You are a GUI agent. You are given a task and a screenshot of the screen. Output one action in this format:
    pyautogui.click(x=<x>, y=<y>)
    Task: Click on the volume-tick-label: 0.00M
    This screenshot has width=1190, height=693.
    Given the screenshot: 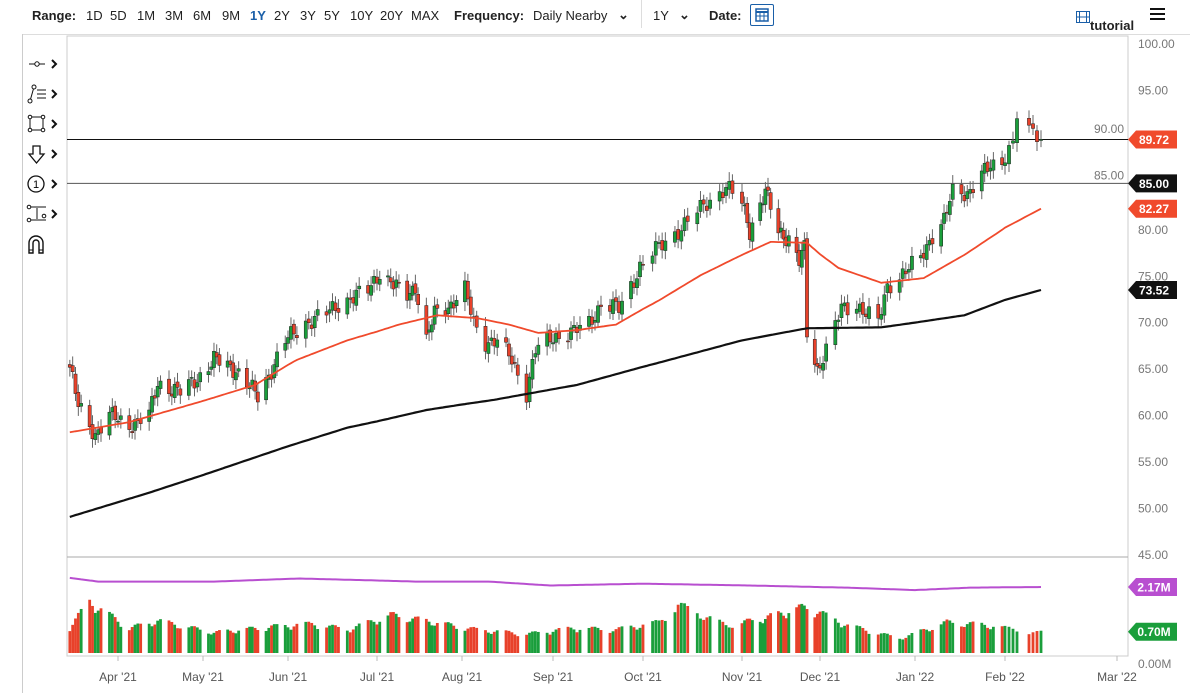 What is the action you would take?
    pyautogui.click(x=1154, y=664)
    